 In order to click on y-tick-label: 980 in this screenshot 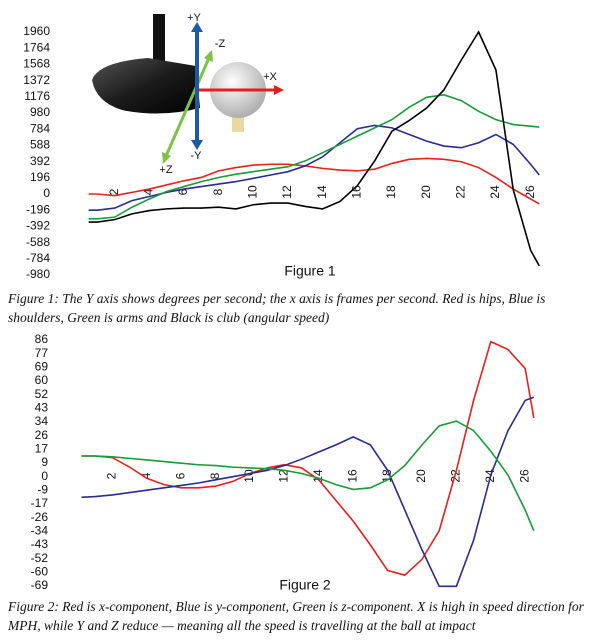, I will do `click(40, 112)`.